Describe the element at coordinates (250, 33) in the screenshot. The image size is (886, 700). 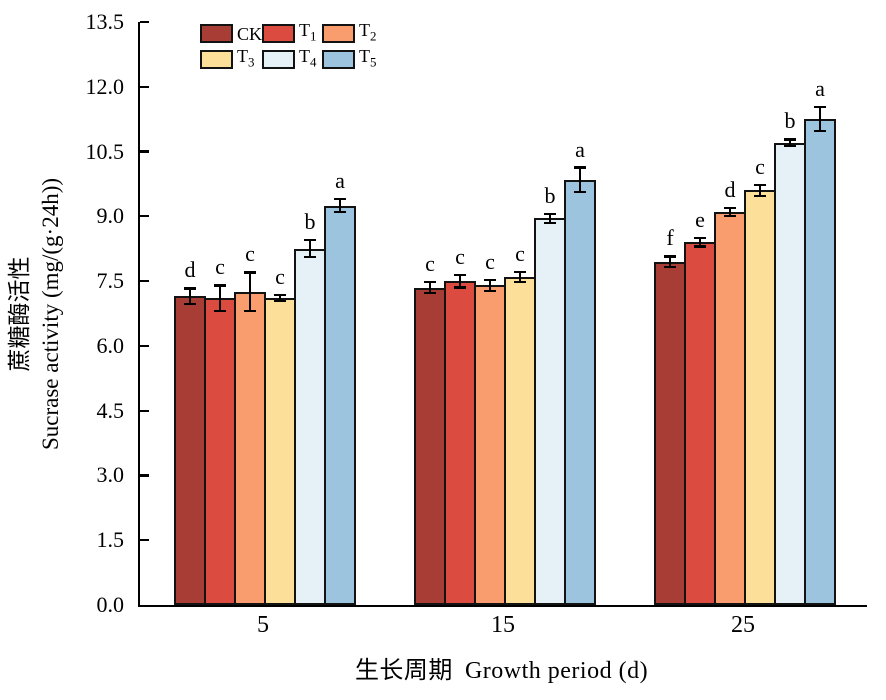
I see `legend-label: CK` at that location.